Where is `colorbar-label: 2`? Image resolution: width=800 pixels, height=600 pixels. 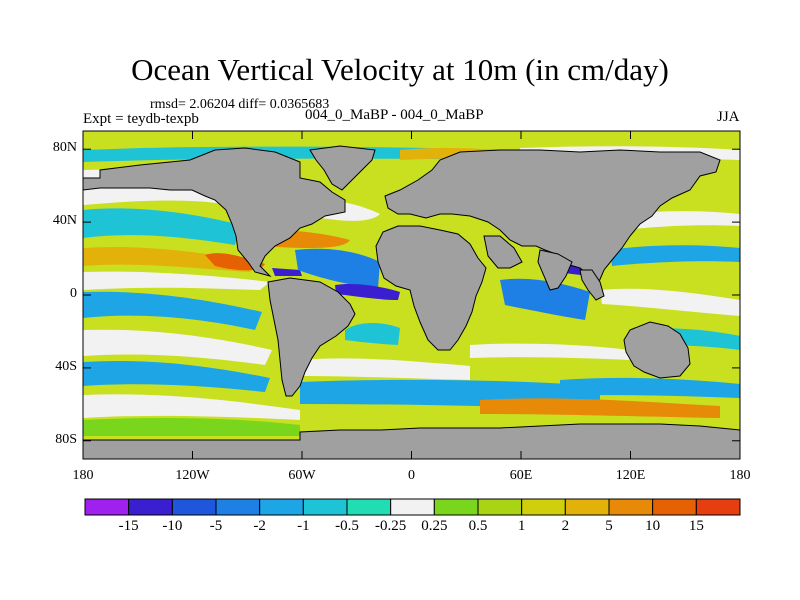 colorbar-label: 2 is located at coordinates (565, 526).